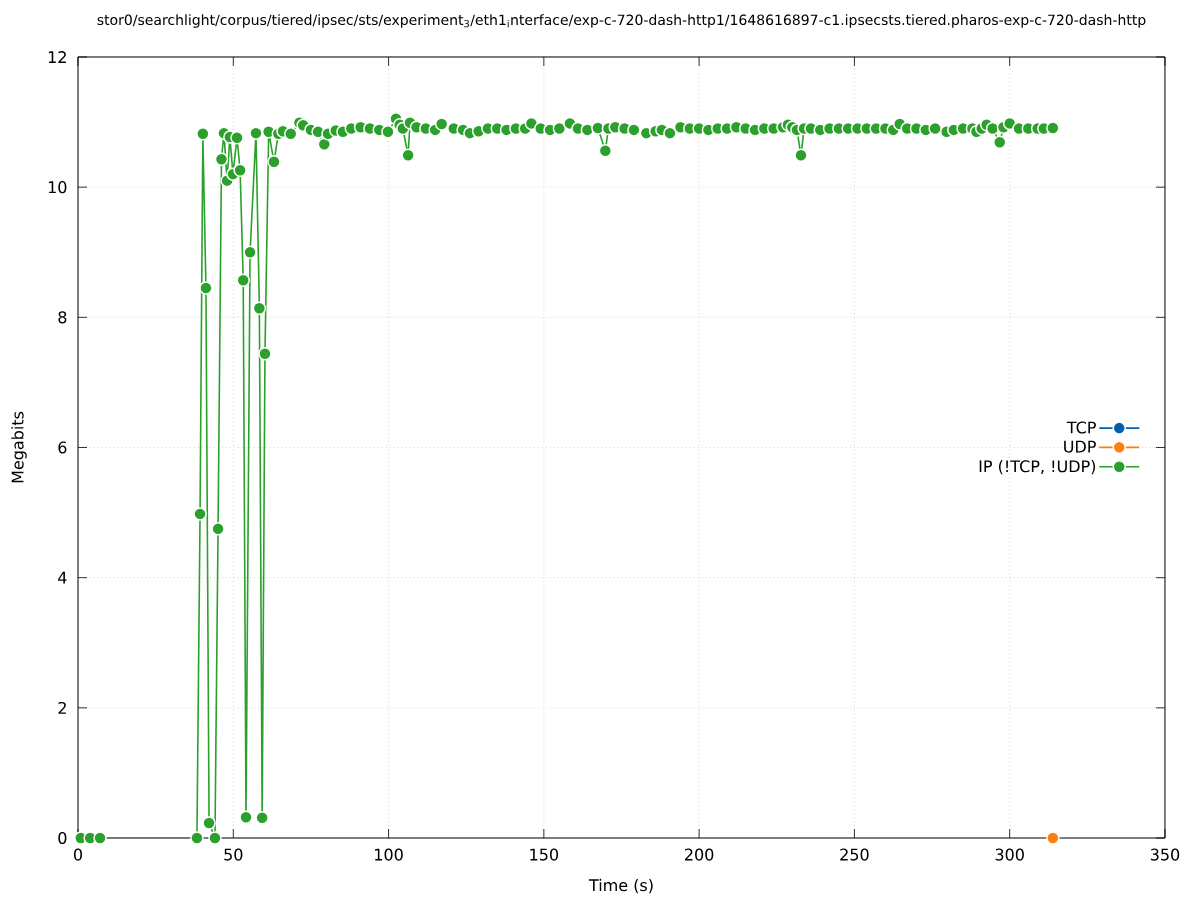 This screenshot has height=900, width=1197. Describe the element at coordinates (57, 57) in the screenshot. I see `y-tick-label: 12` at that location.